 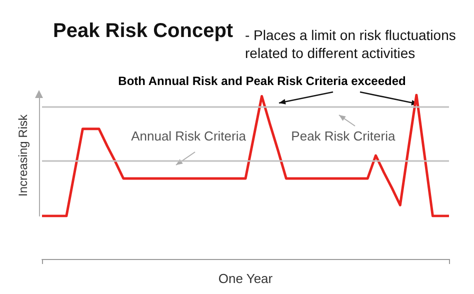 What do you see at coordinates (352, 44) in the screenshot?
I see `chart-subtitle: - Places a limit on risk fluctuations related to different activities` at bounding box center [352, 44].